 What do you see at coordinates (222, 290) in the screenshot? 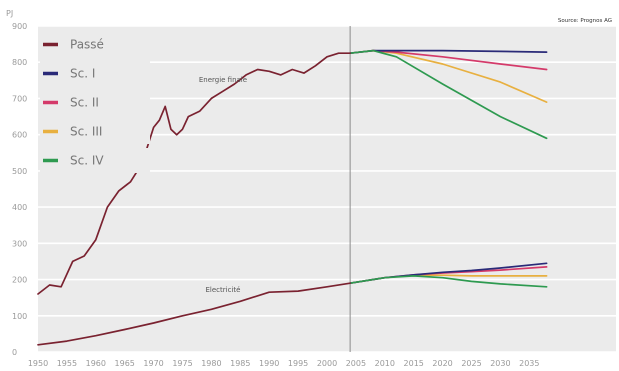
I see `series-annotation: Electricité` at bounding box center [222, 290].